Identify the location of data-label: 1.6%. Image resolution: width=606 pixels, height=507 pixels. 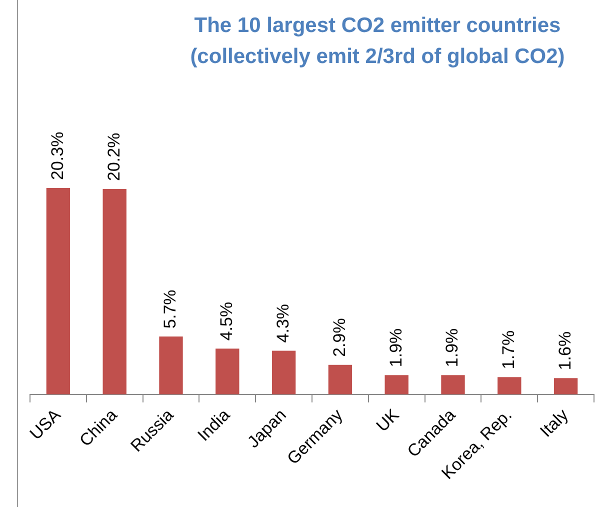
(564, 350).